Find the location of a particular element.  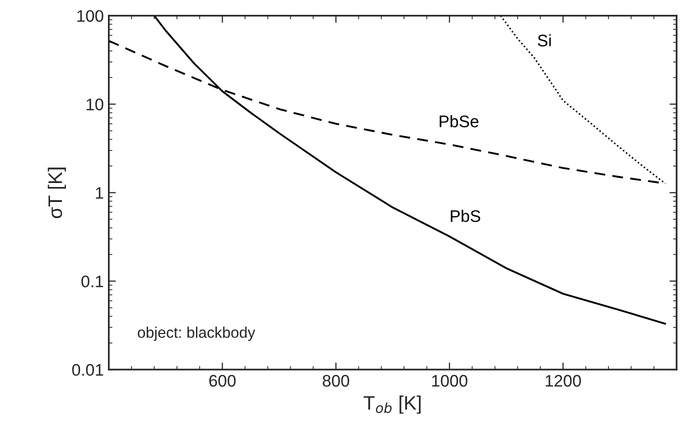

series-label: PbS is located at coordinates (465, 216).